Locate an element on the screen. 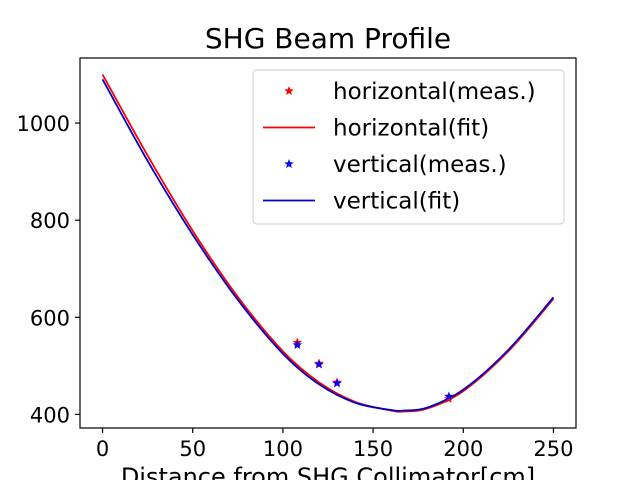 The width and height of the screenshot is (640, 480). legend-item: vertical(fit) is located at coordinates (361, 202).